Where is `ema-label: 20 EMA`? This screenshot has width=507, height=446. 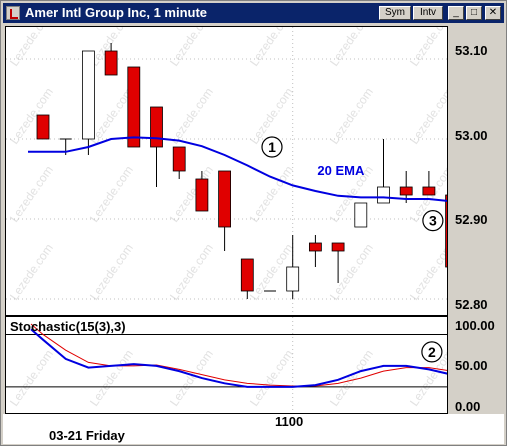
ema-label: 20 EMA is located at coordinates (341, 170).